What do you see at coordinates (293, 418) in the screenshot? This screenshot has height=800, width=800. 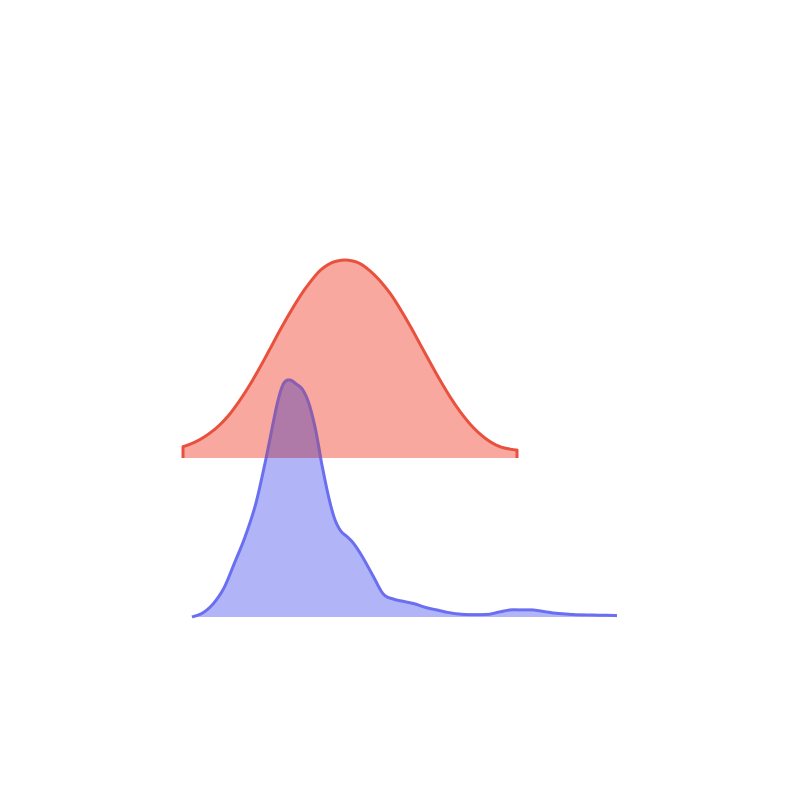 I see `density-line-2-overlap` at bounding box center [293, 418].